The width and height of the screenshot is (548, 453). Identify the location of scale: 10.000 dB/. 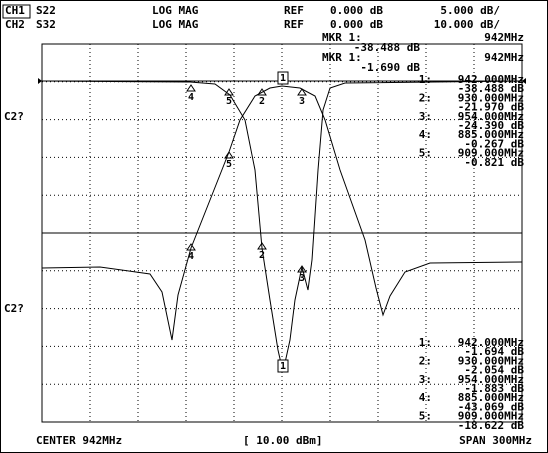
(467, 24).